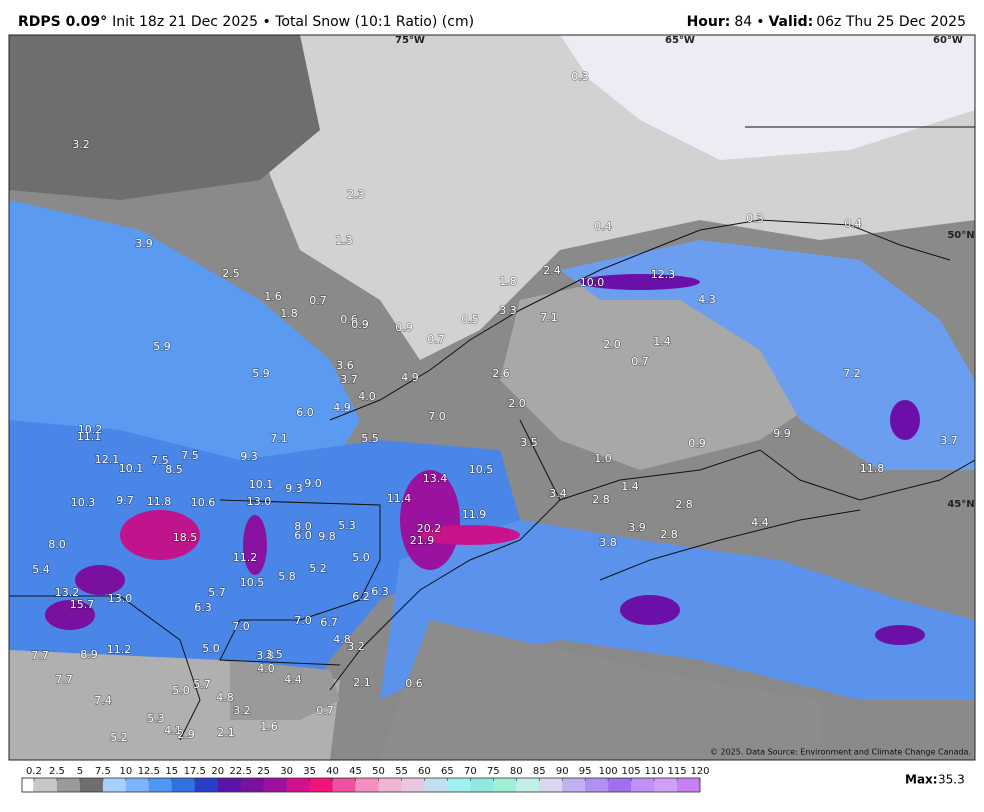  Describe the element at coordinates (309, 771) in the screenshot. I see `colorbar-tick-label: 35` at that location.